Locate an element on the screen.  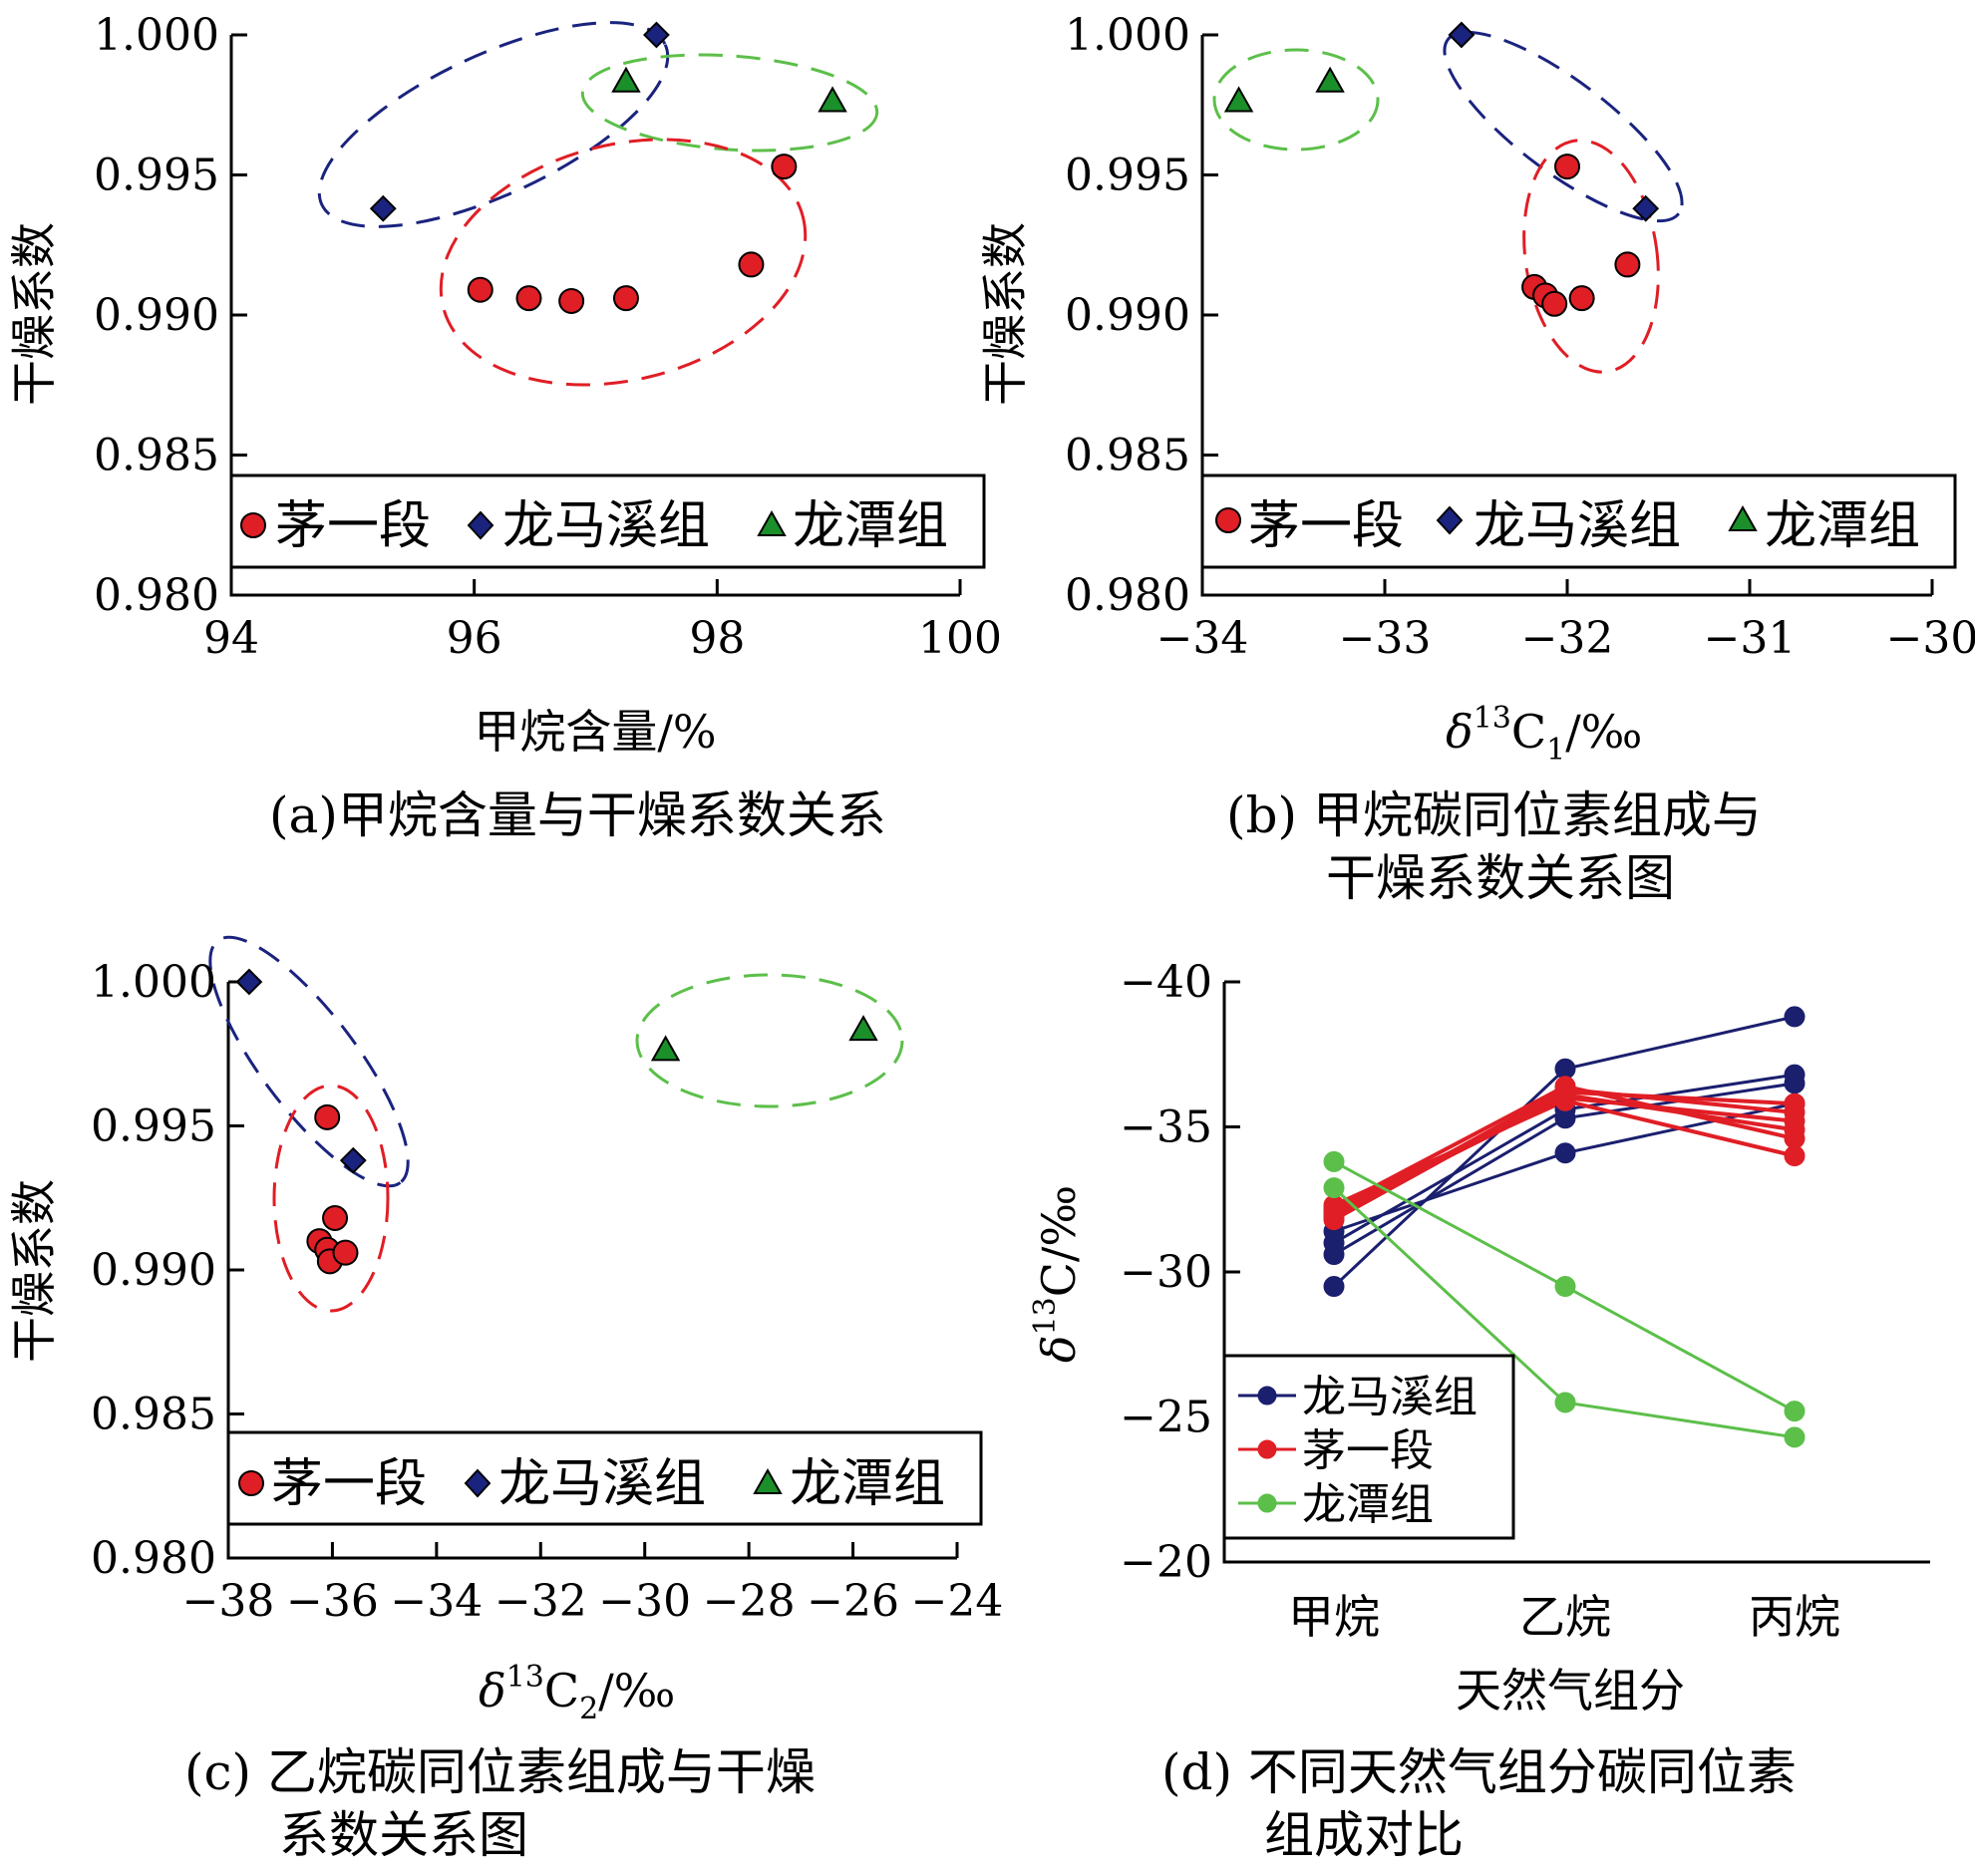
panel-b-point-triangle is located at coordinates (1330, 79).